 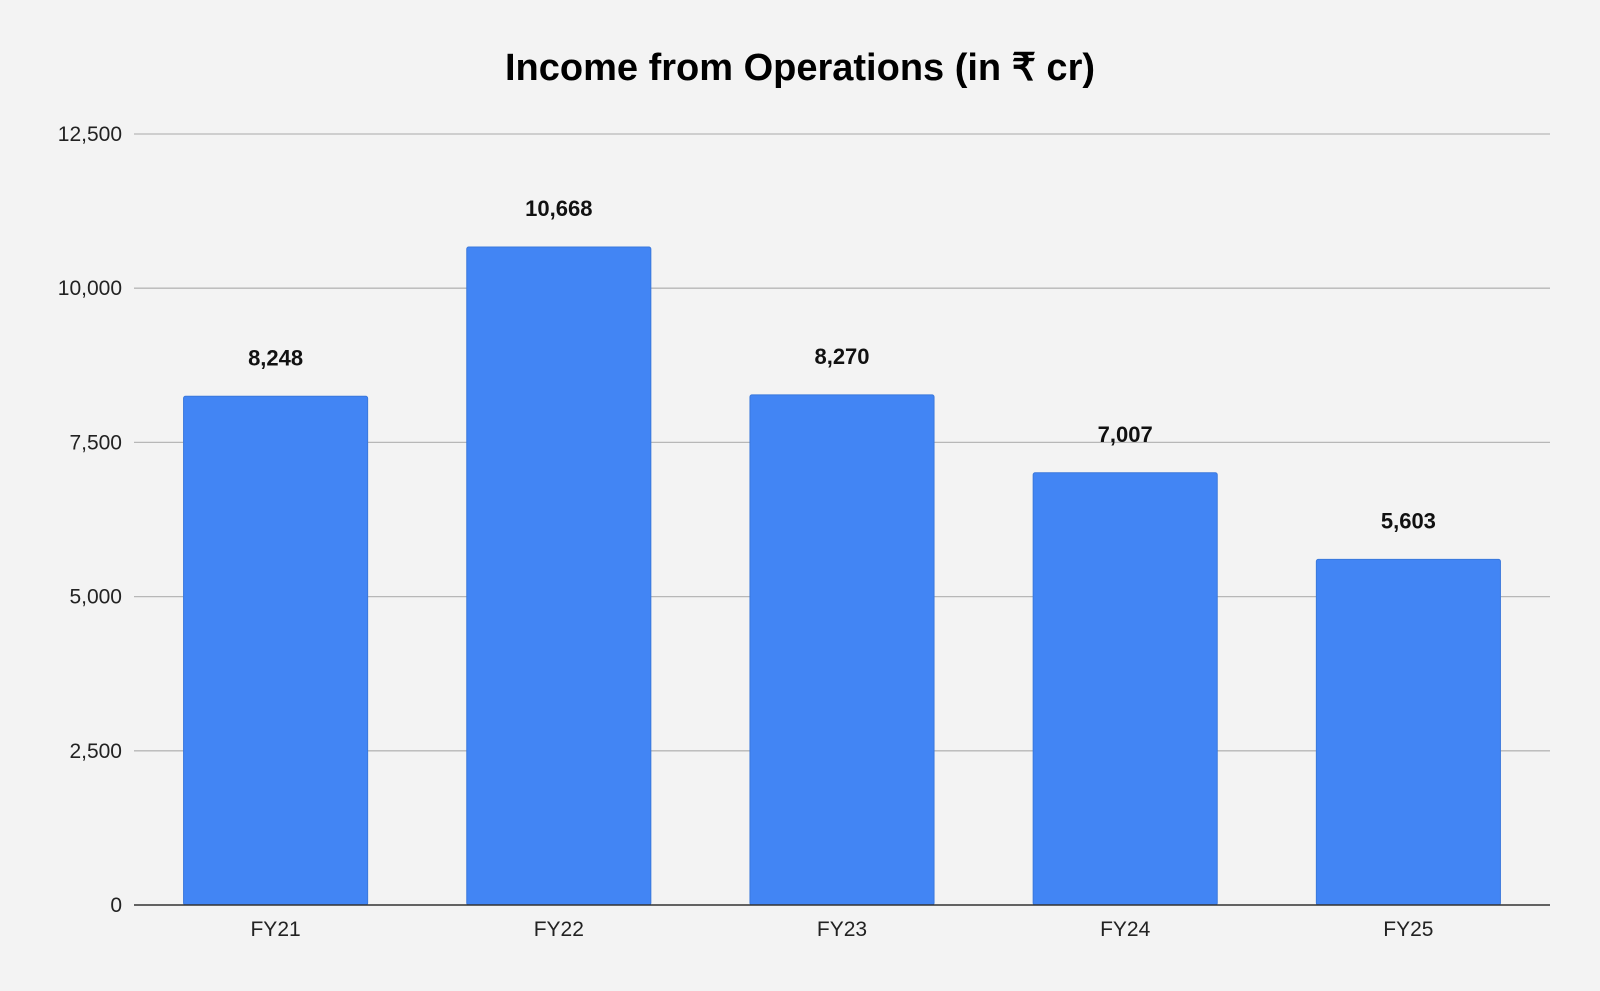 I want to click on x-tick-label: FY23, so click(x=842, y=929).